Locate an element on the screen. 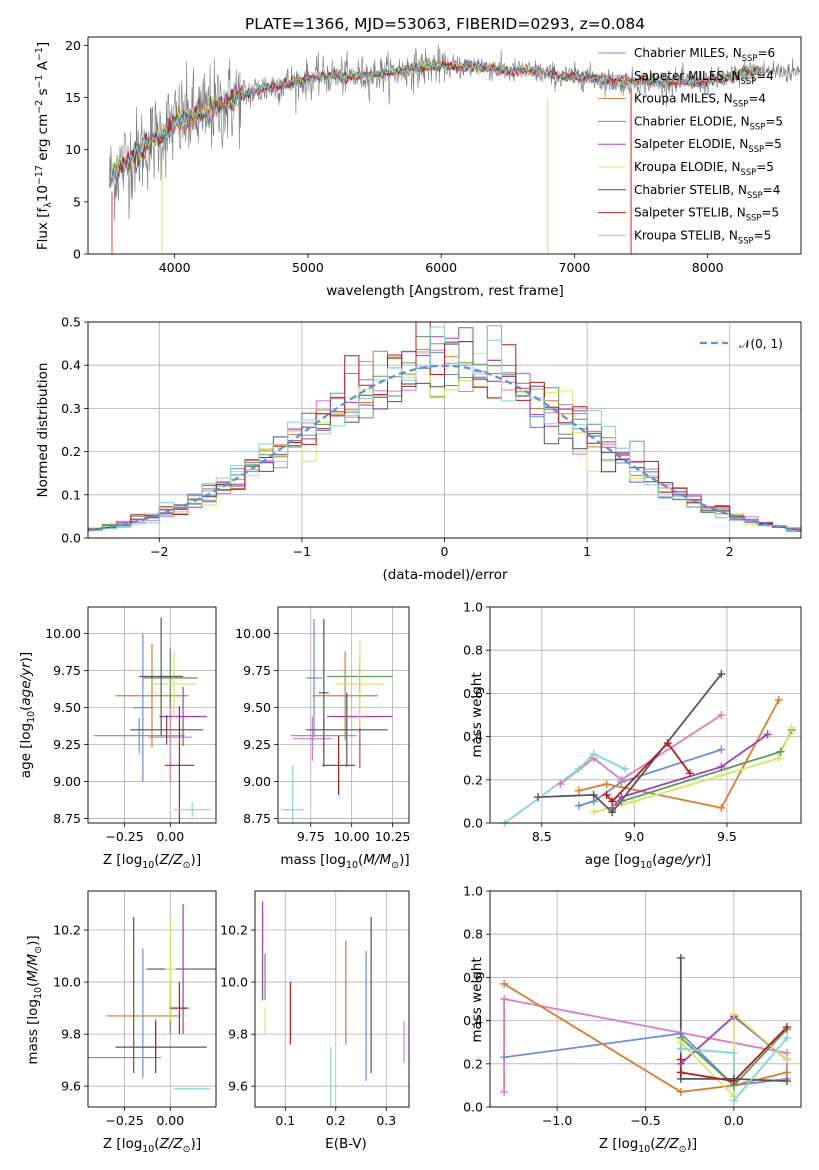 The width and height of the screenshot is (819, 1170). weight-vs-z-ytick-label: 1.0 is located at coordinates (473, 891).